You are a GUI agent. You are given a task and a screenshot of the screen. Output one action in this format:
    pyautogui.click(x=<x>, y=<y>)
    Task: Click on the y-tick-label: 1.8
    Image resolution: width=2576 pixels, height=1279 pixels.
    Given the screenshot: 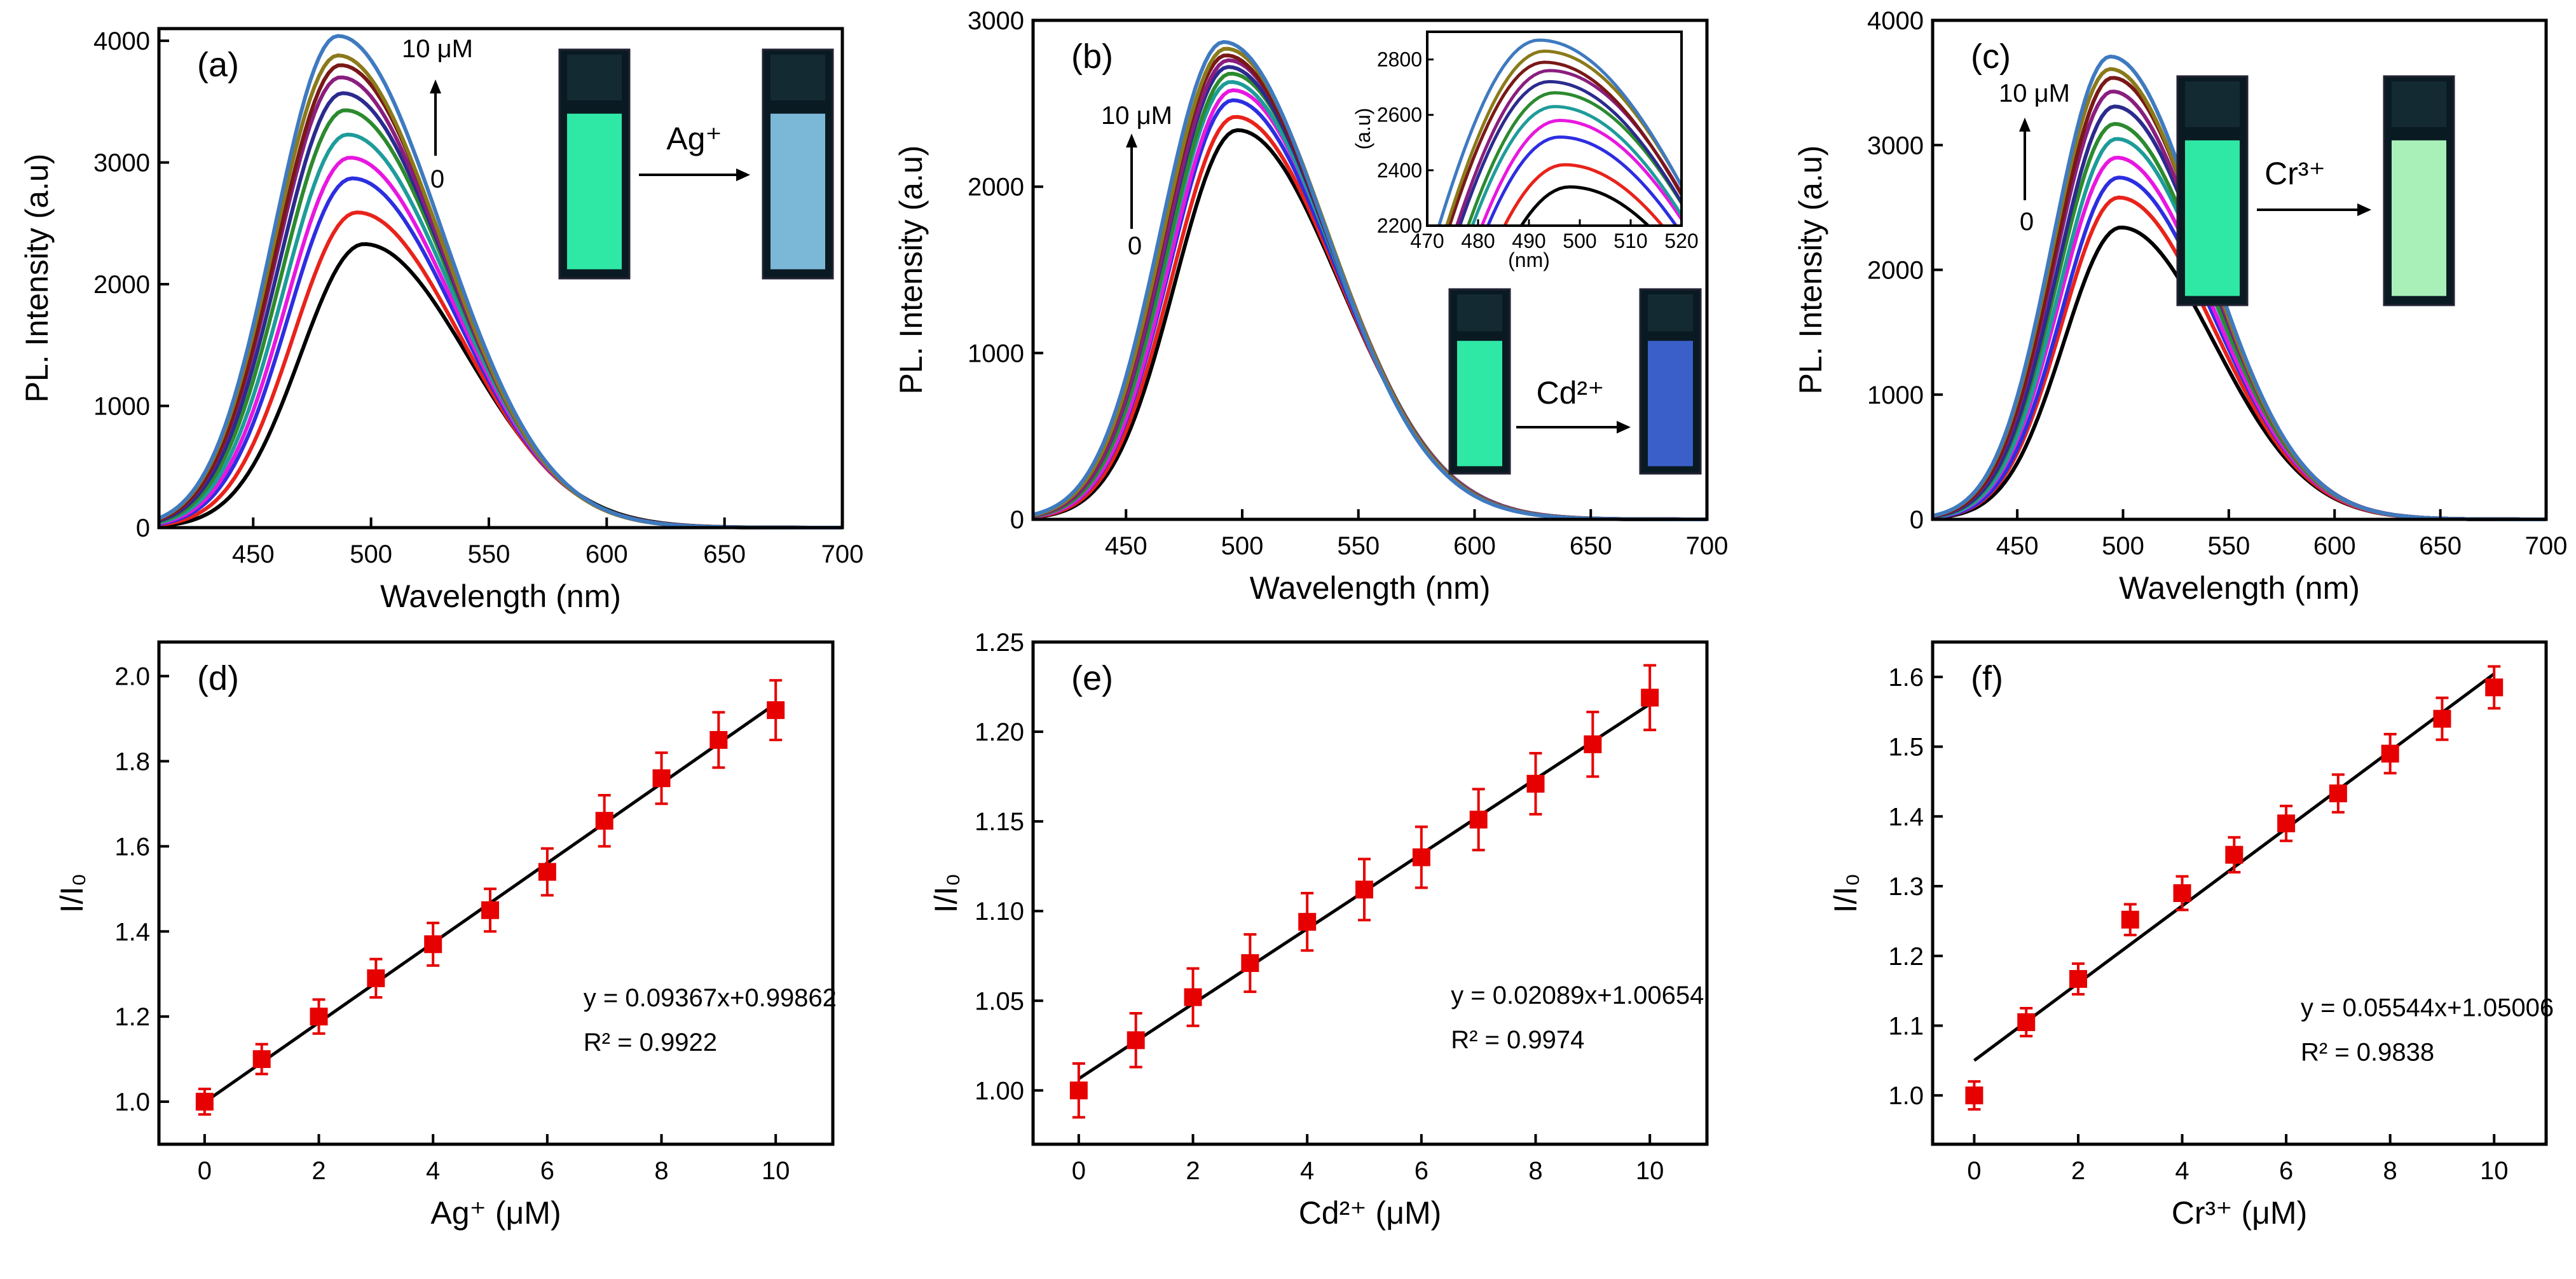 What is the action you would take?
    pyautogui.click(x=132, y=762)
    